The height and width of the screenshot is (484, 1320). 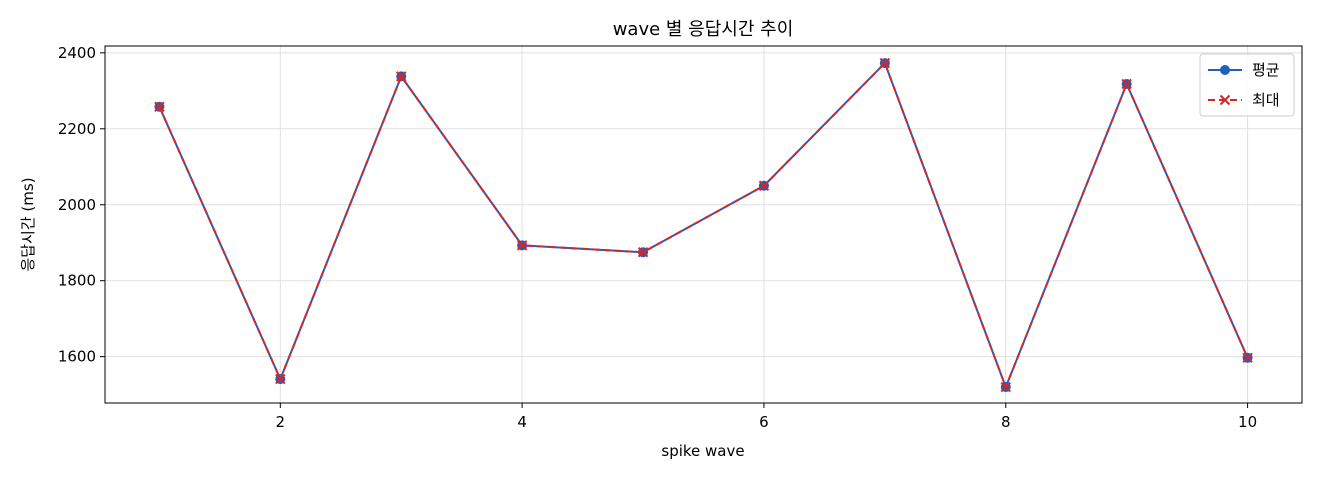 I want to click on x-axis-label: spike wave, so click(x=702, y=451).